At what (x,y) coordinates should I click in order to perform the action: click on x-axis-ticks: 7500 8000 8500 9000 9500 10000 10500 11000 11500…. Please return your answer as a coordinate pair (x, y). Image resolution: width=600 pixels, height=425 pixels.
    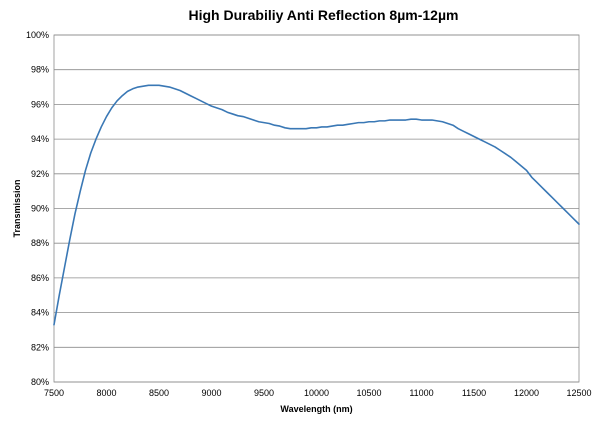
    Looking at the image, I should click on (318, 393).